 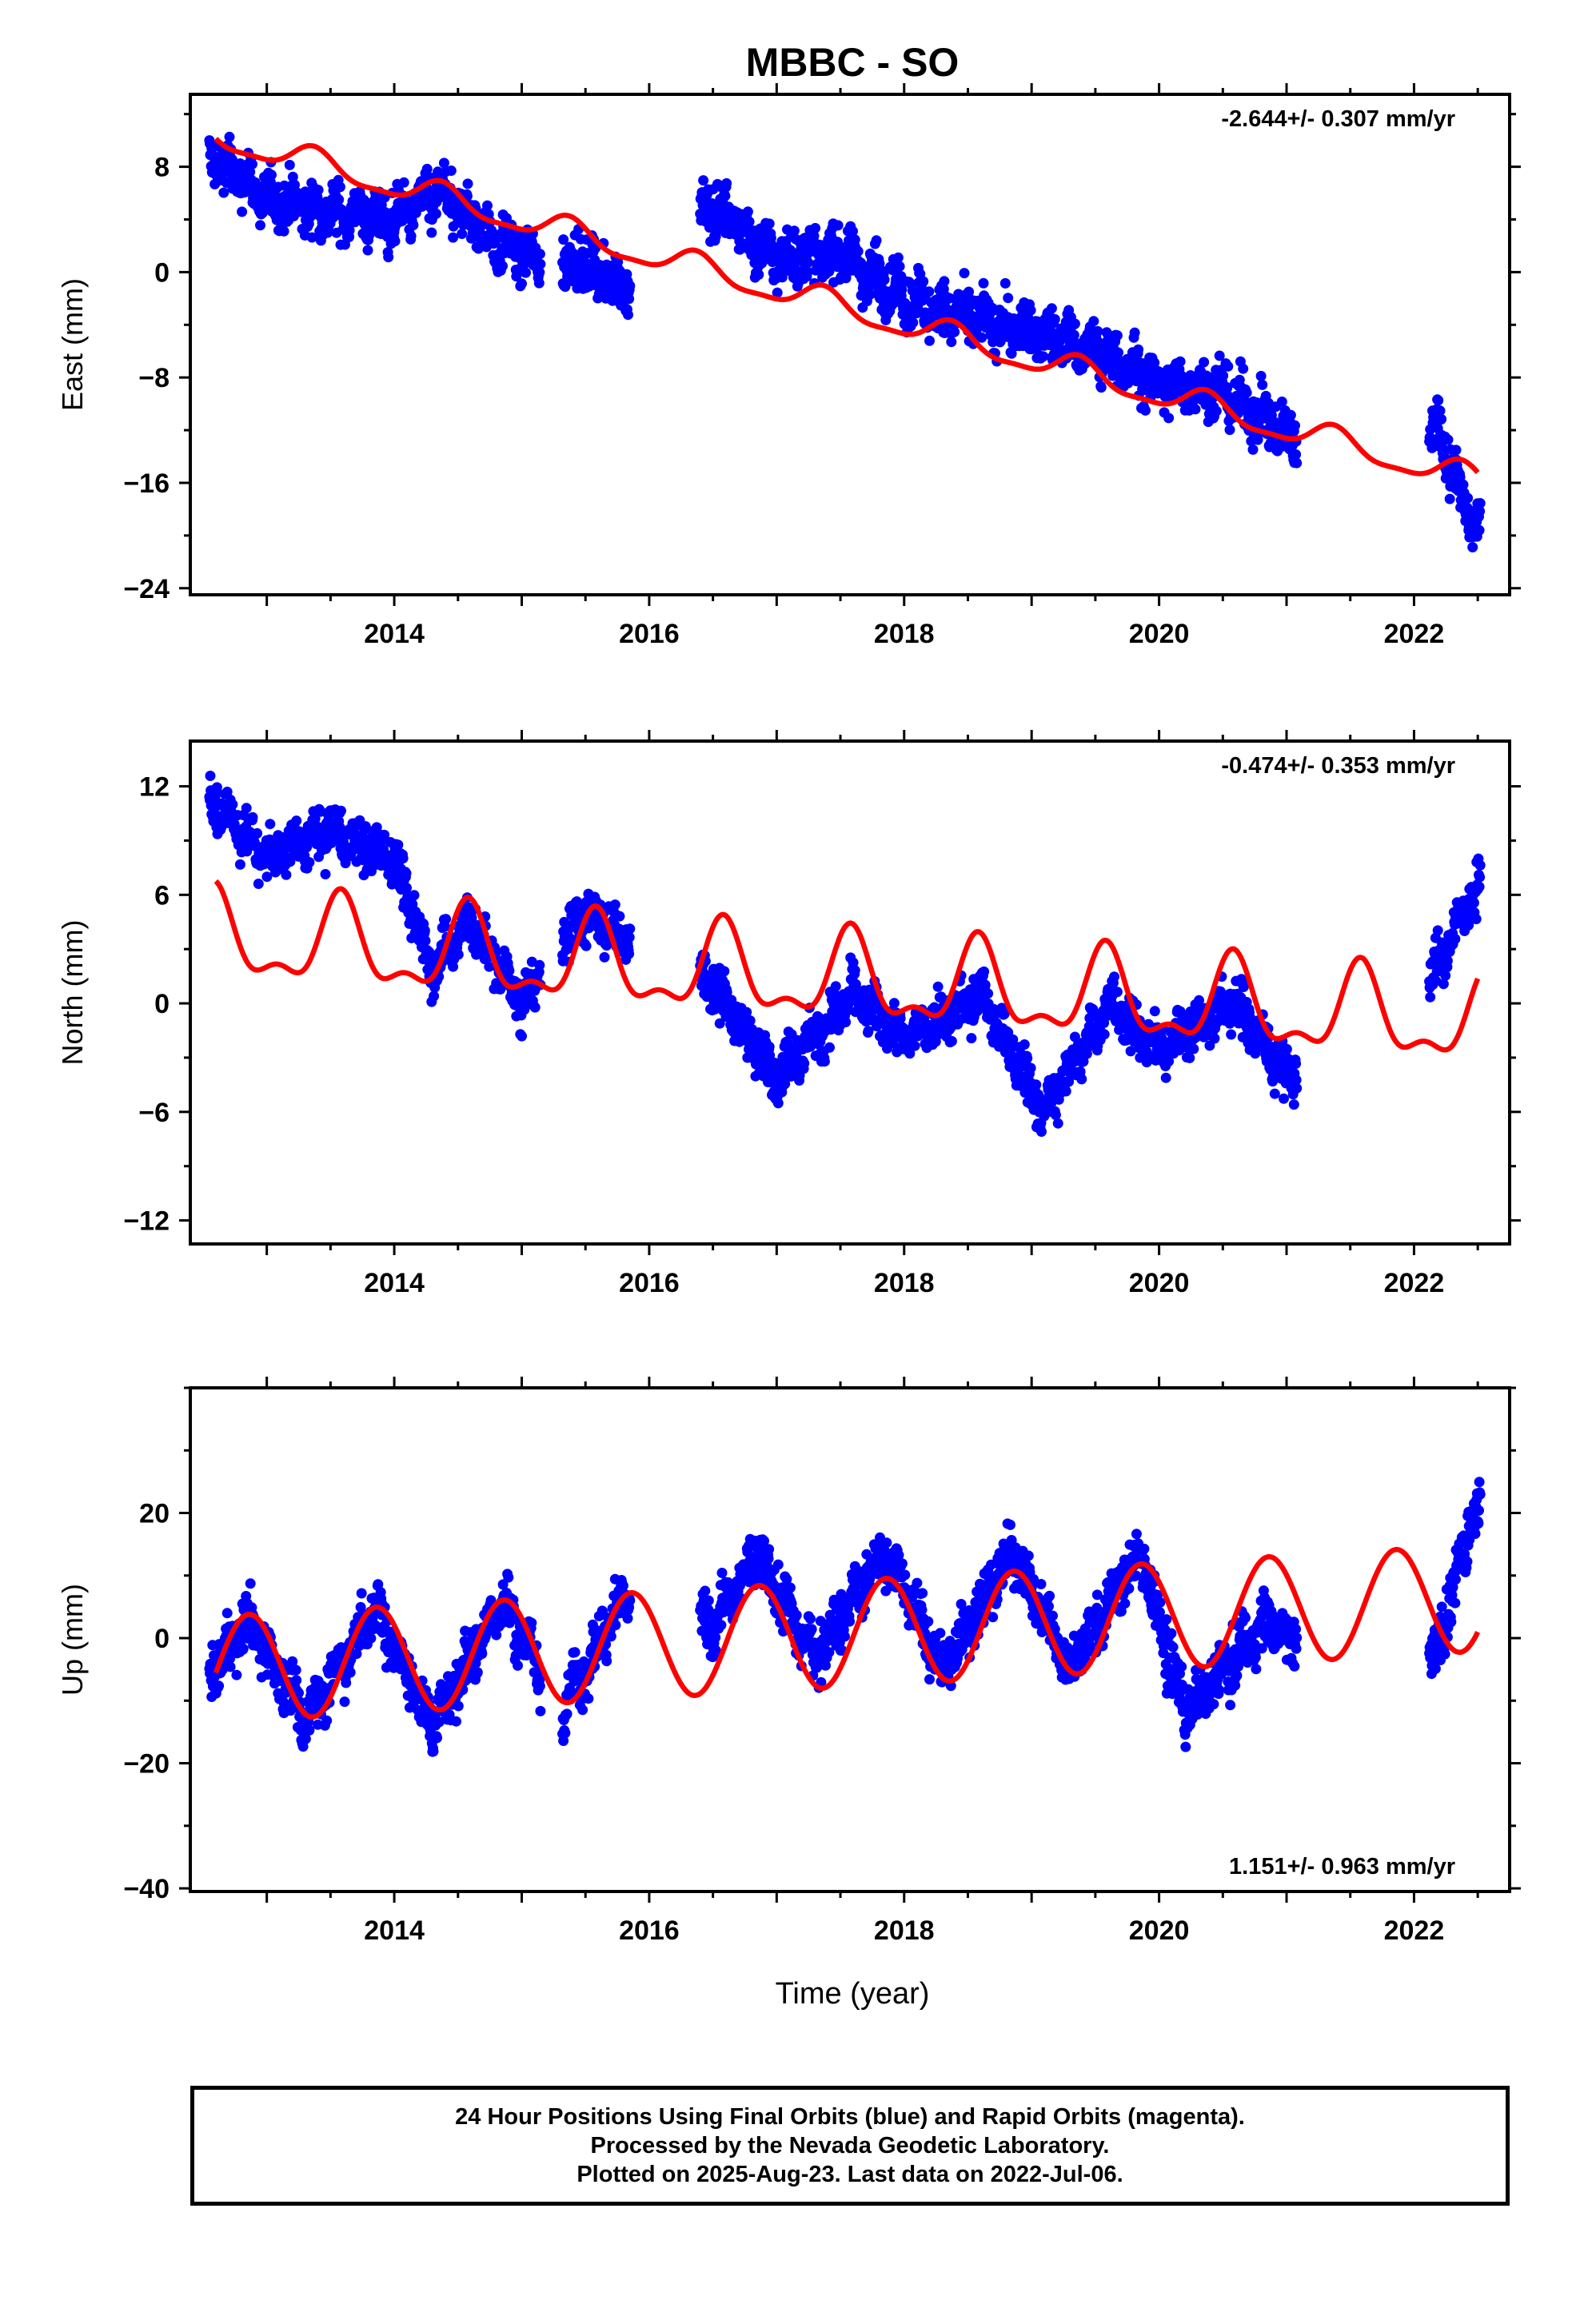 What do you see at coordinates (154, 378) in the screenshot?
I see `y-tick-label: −8` at bounding box center [154, 378].